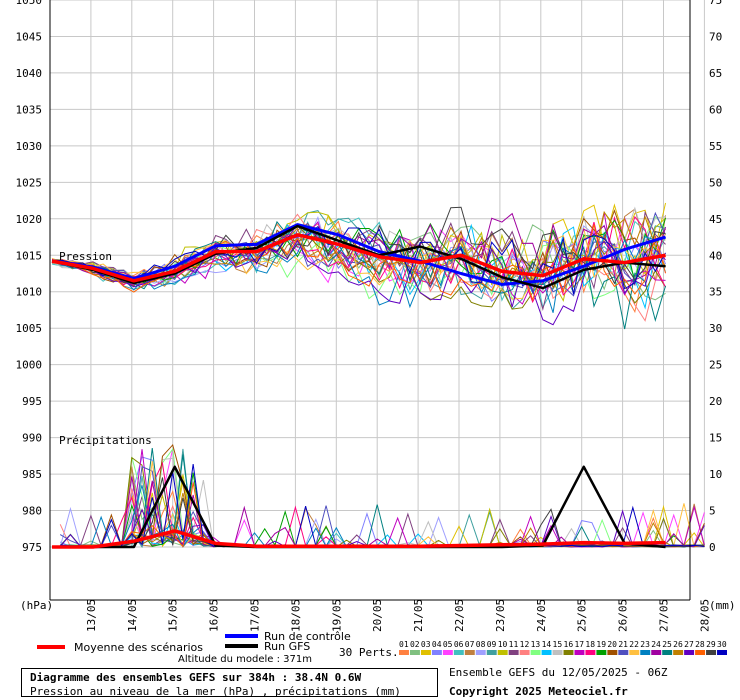 Image resolution: width=740 pixels, height=700 pixels. Describe the element at coordinates (715, 146) in the screenshot. I see `right-tick-label: 55` at that location.